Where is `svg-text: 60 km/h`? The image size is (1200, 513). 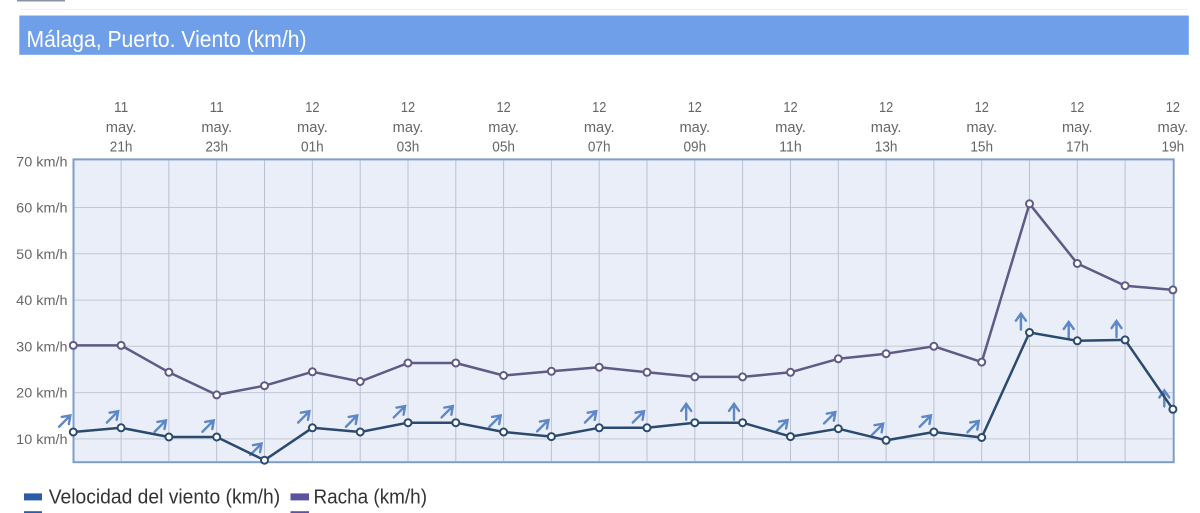 svg-text: 60 km/h is located at coordinates (41, 208).